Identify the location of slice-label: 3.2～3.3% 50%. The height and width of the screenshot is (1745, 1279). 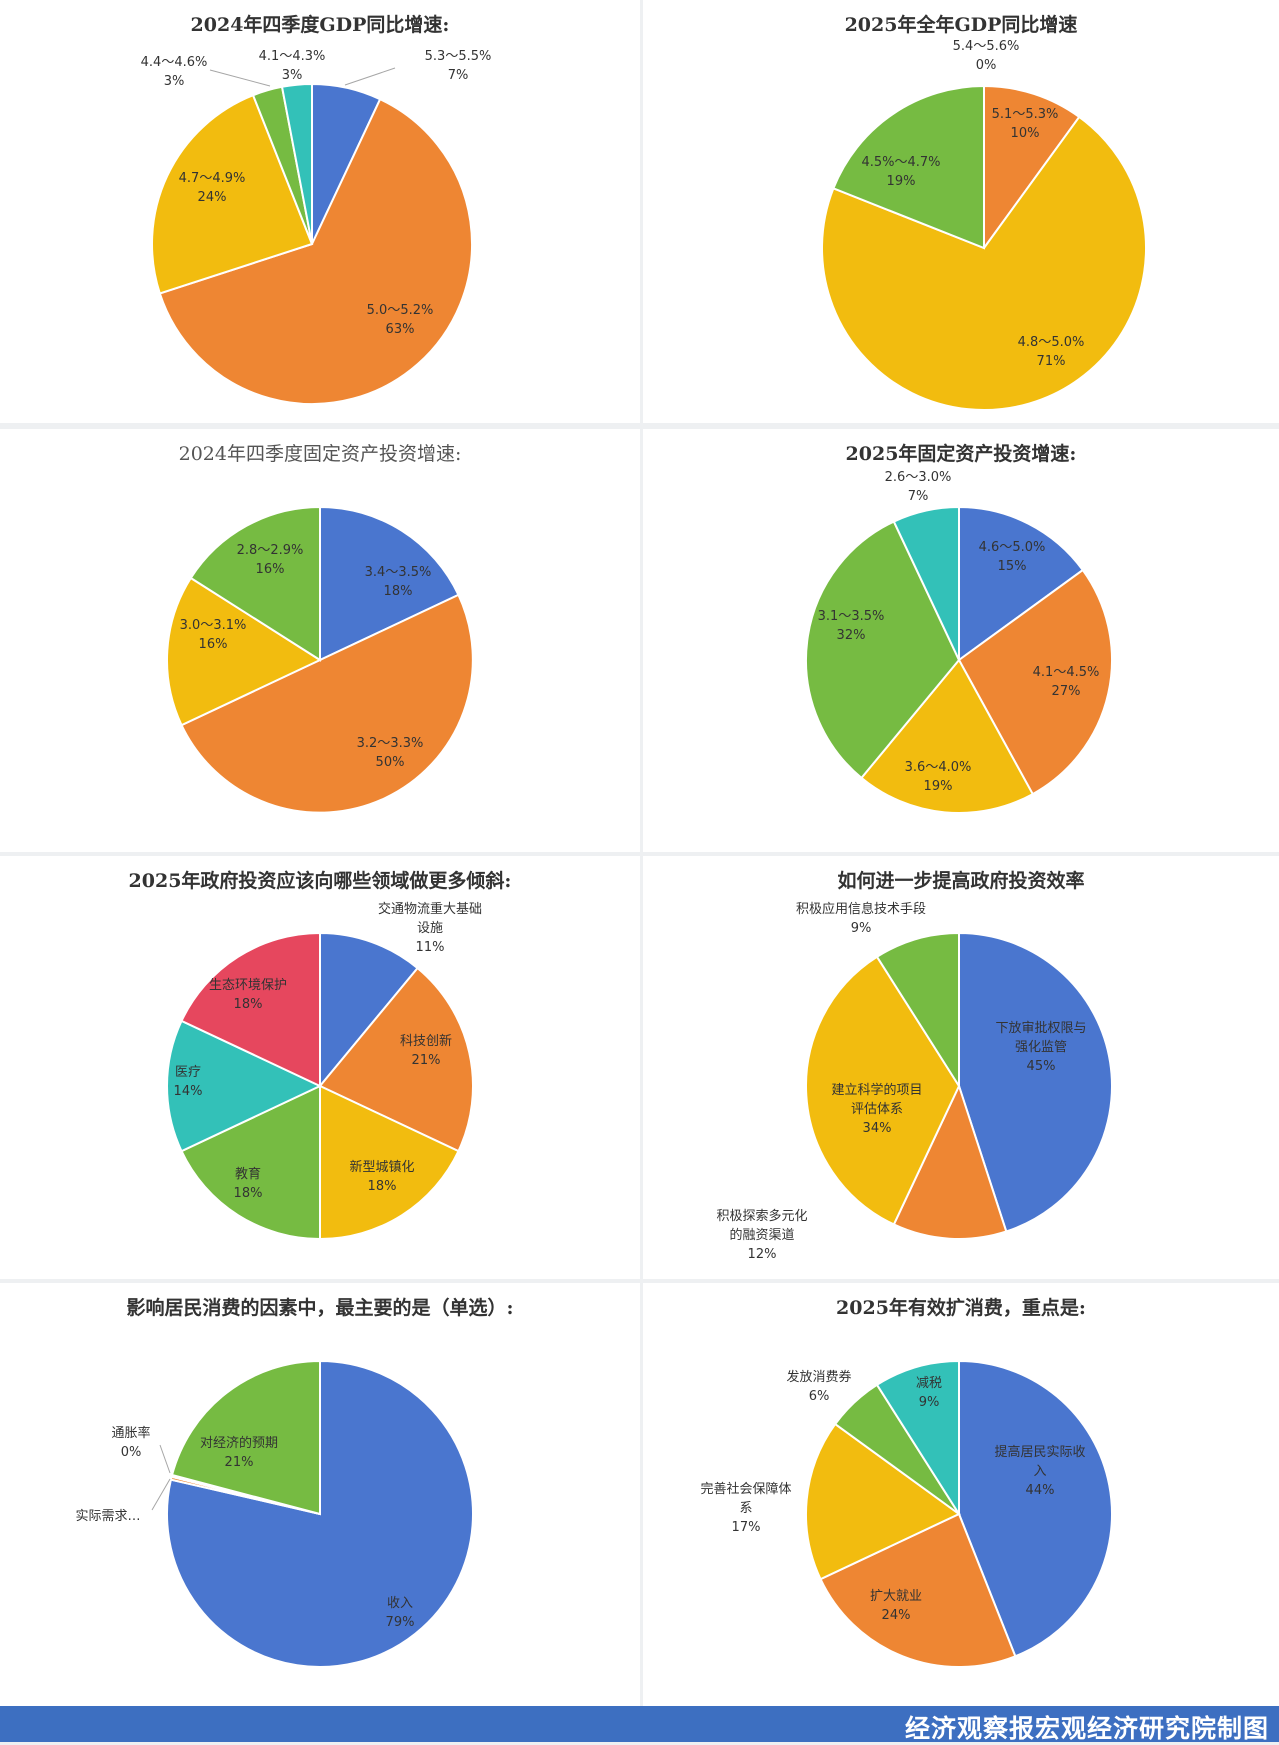
(390, 753).